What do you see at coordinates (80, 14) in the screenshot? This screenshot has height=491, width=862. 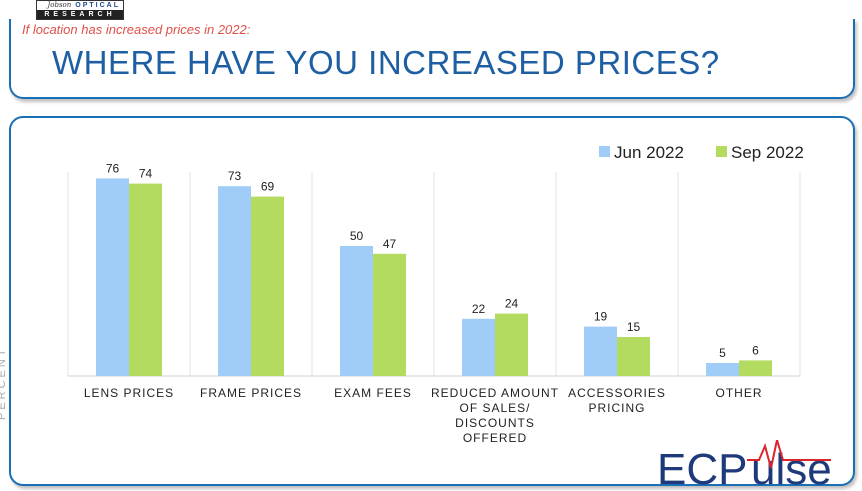 I see `logo-bottom-text: RESEARCH` at bounding box center [80, 14].